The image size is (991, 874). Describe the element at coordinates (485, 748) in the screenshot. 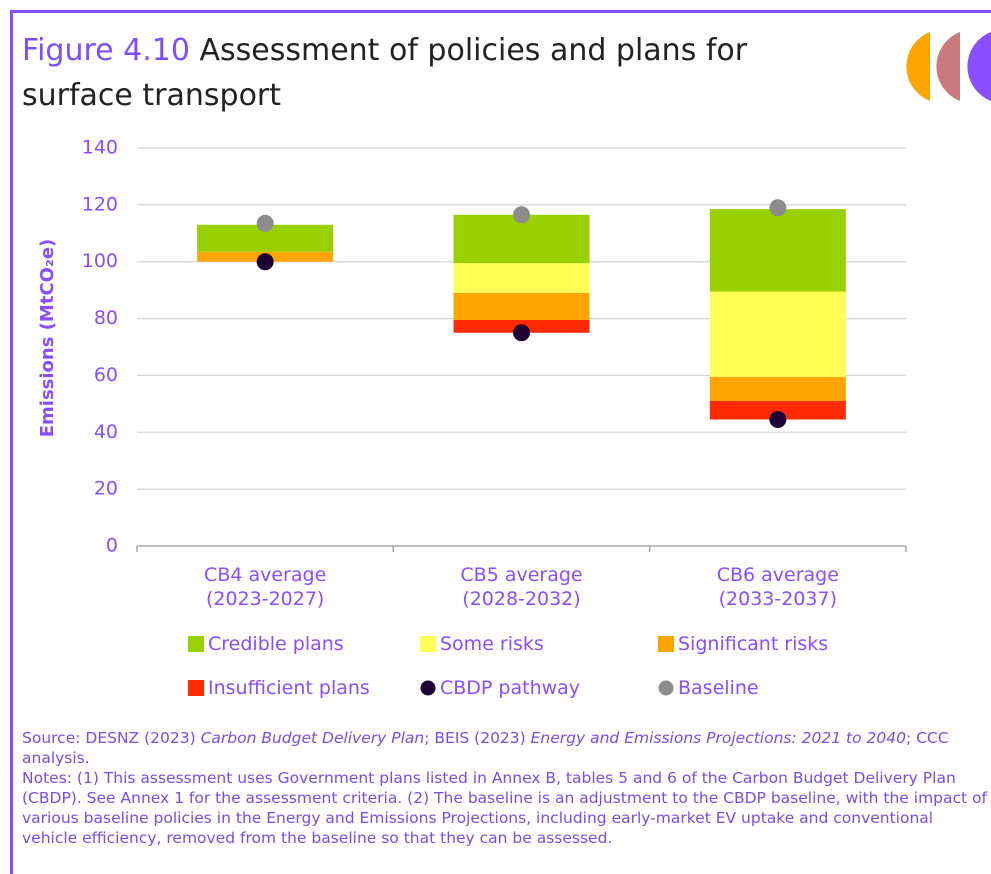

I see `source-part: ; CCC analysis.` at that location.